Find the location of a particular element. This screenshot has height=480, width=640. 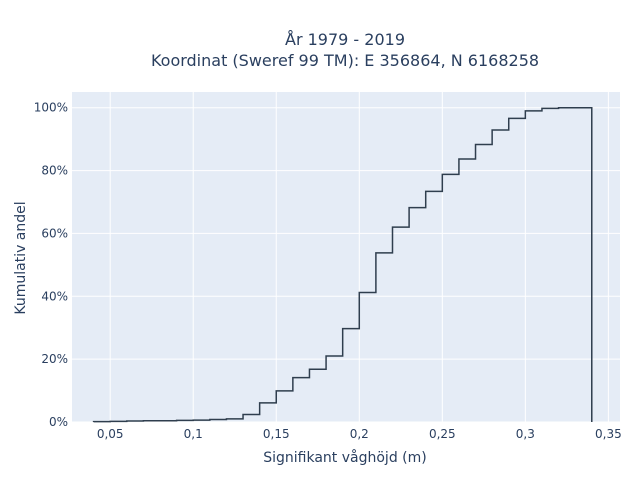

x-tick-label: 0,1 is located at coordinates (193, 434).